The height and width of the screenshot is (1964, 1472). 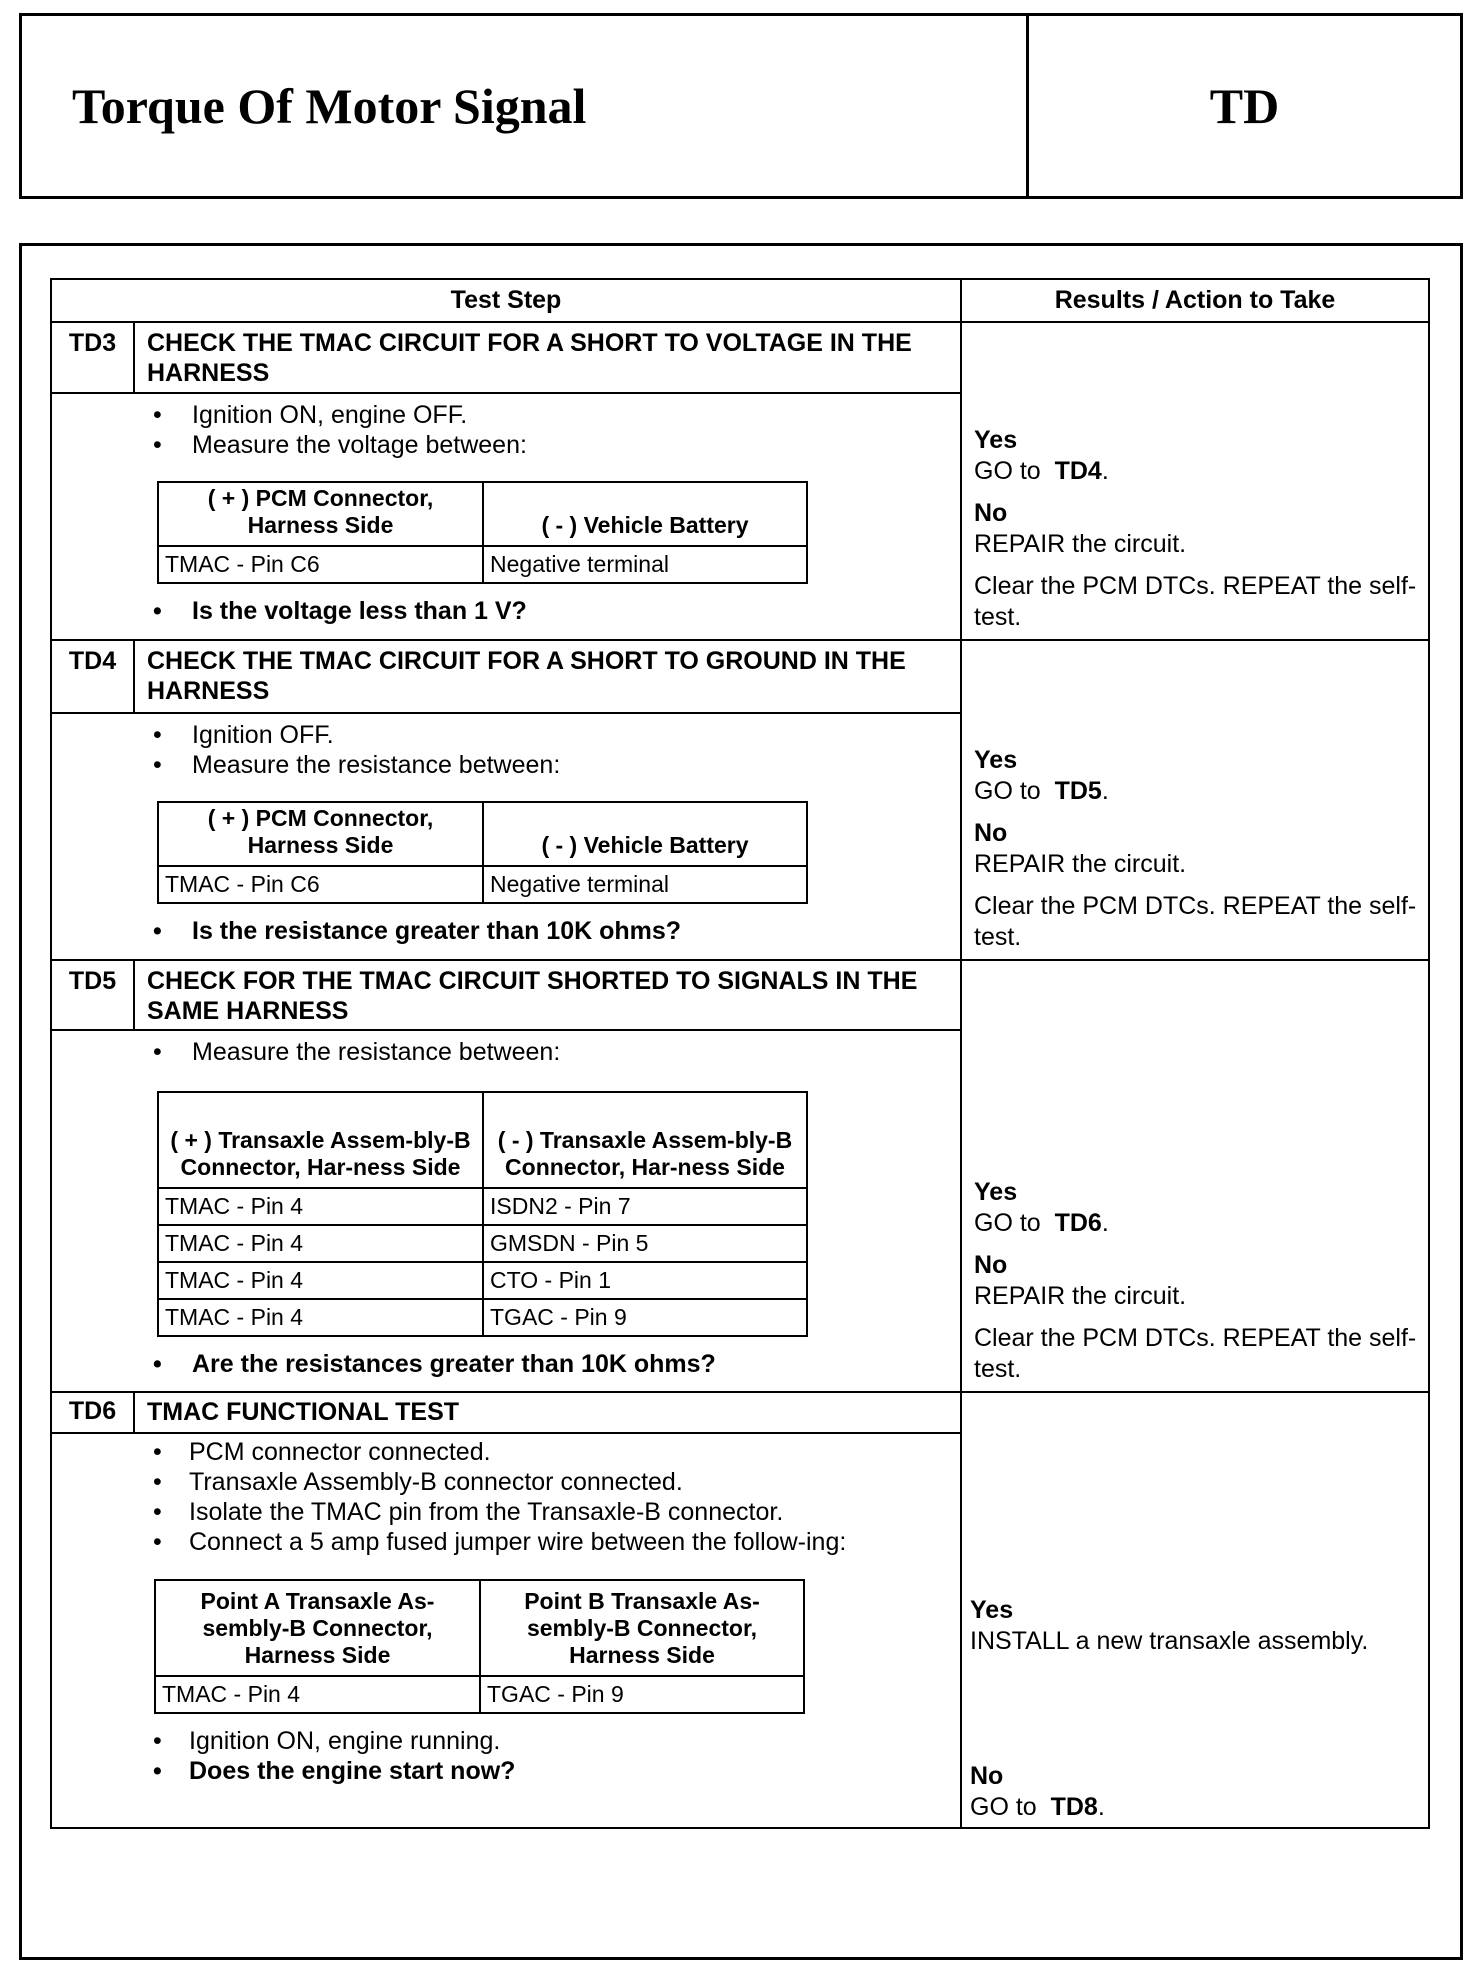 What do you see at coordinates (1041, 1223) in the screenshot?
I see `yes-action: GO to TD6.` at bounding box center [1041, 1223].